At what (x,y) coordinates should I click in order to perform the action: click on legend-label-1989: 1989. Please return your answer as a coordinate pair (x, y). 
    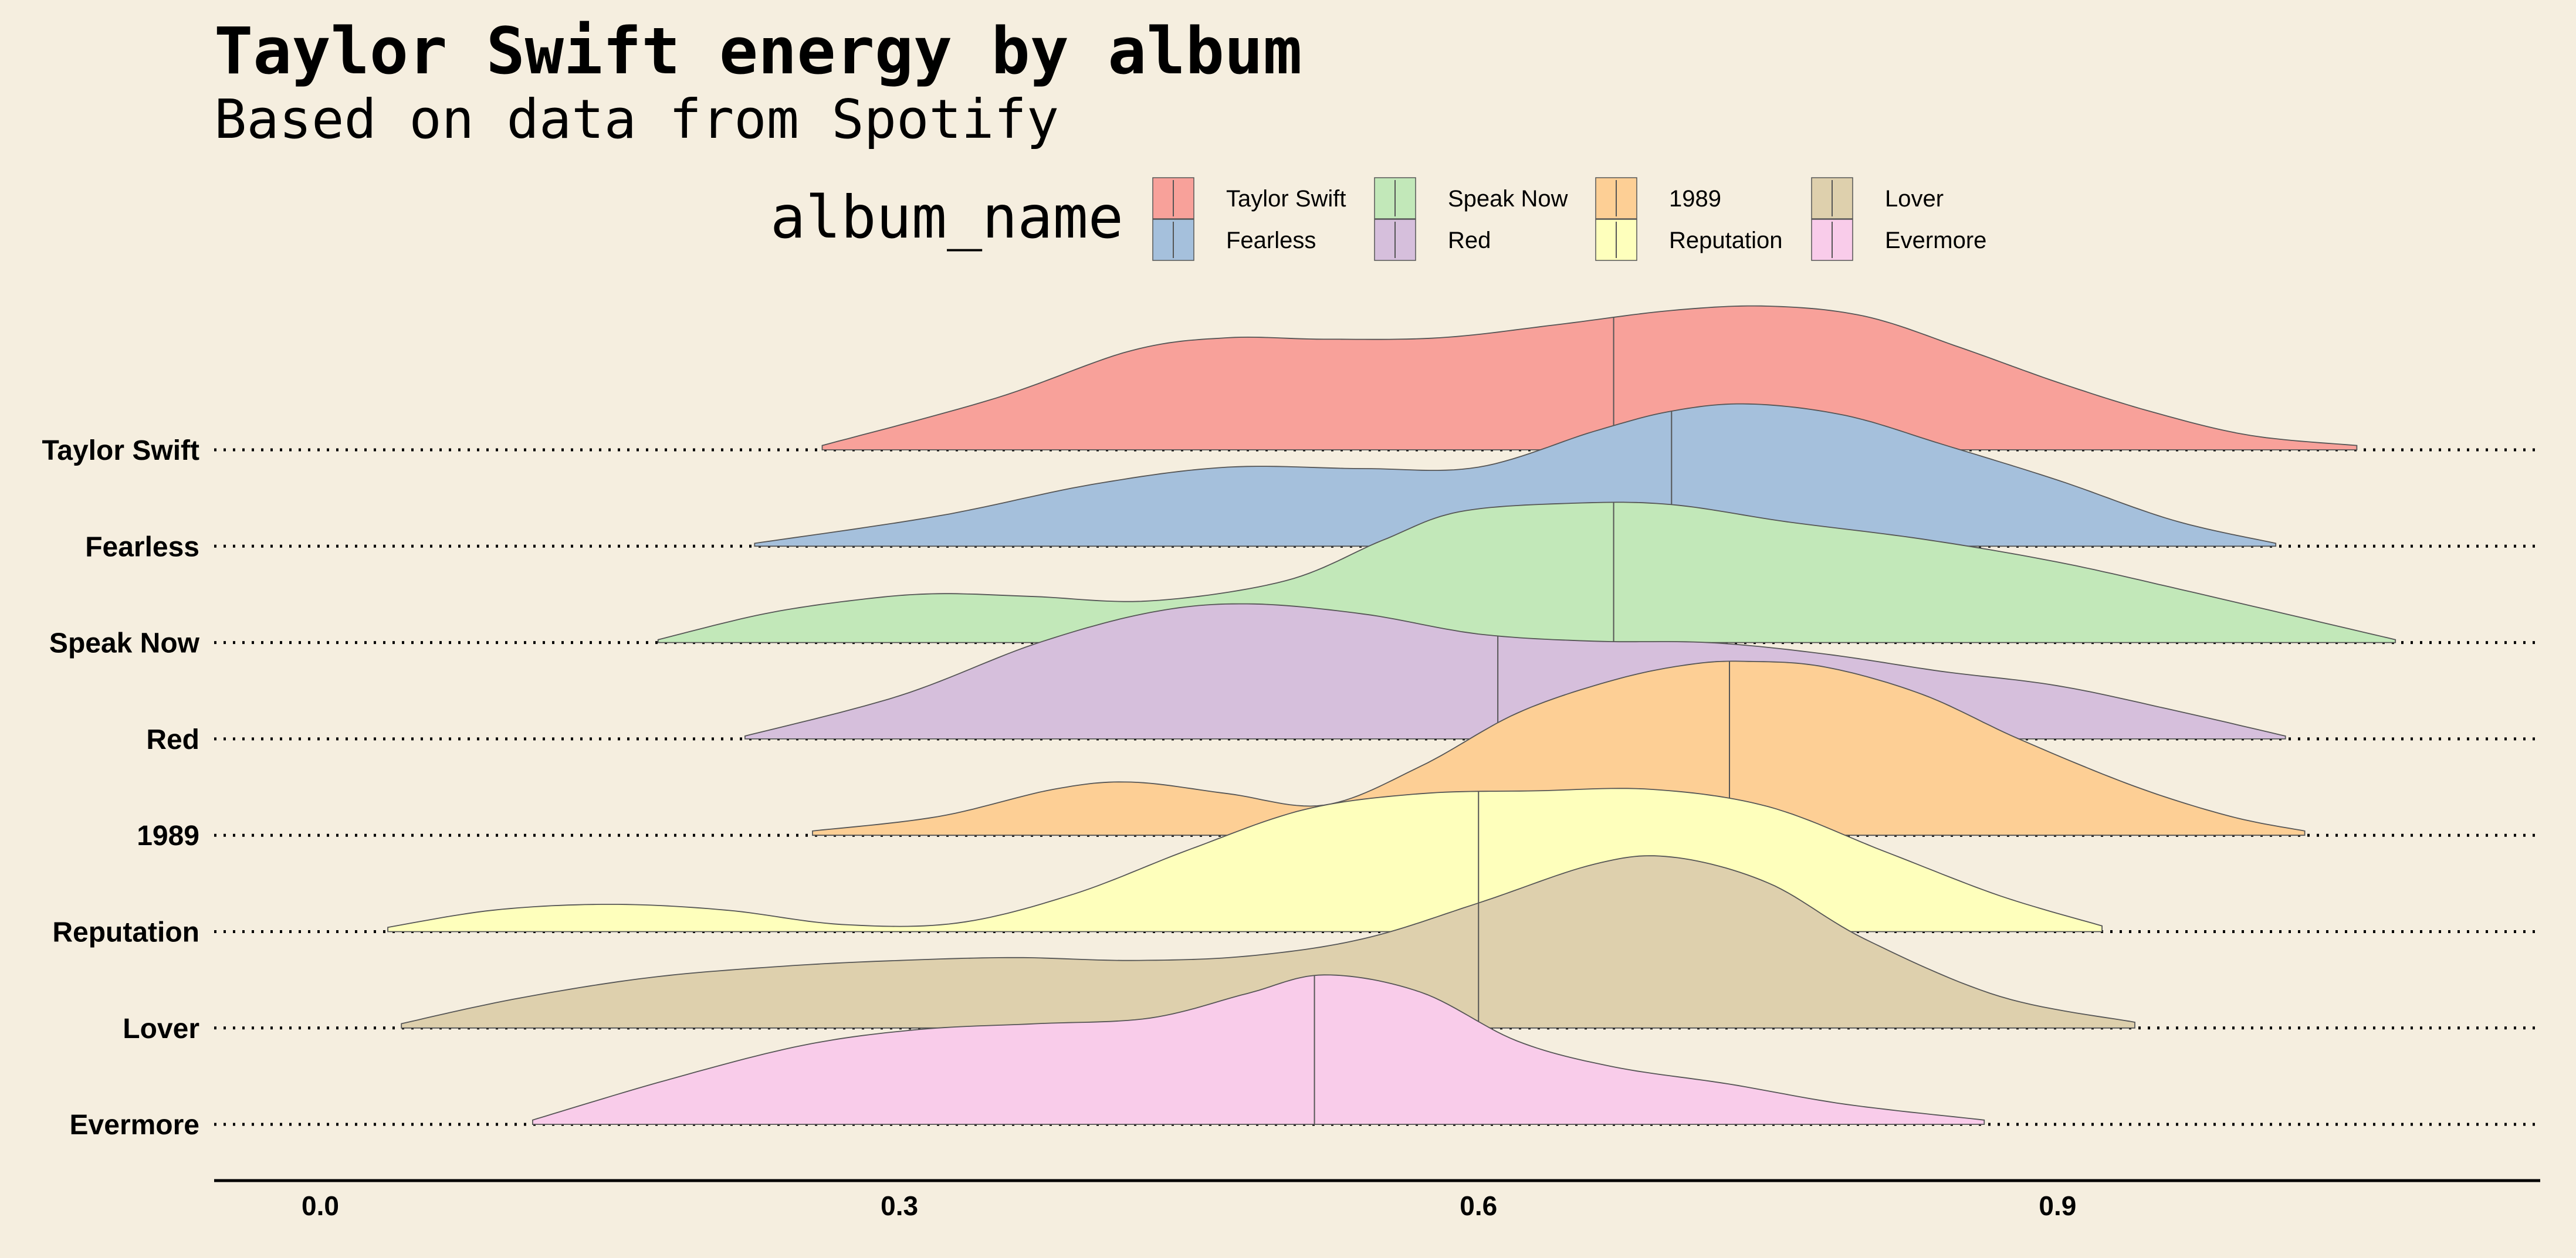
    Looking at the image, I should click on (1695, 199).